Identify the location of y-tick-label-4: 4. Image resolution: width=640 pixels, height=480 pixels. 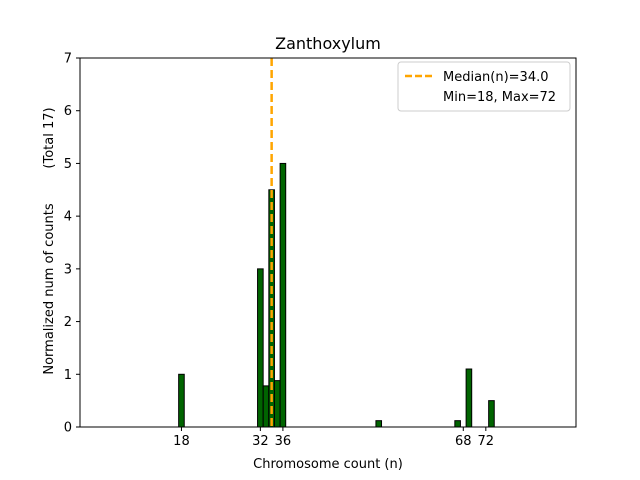
(68, 217).